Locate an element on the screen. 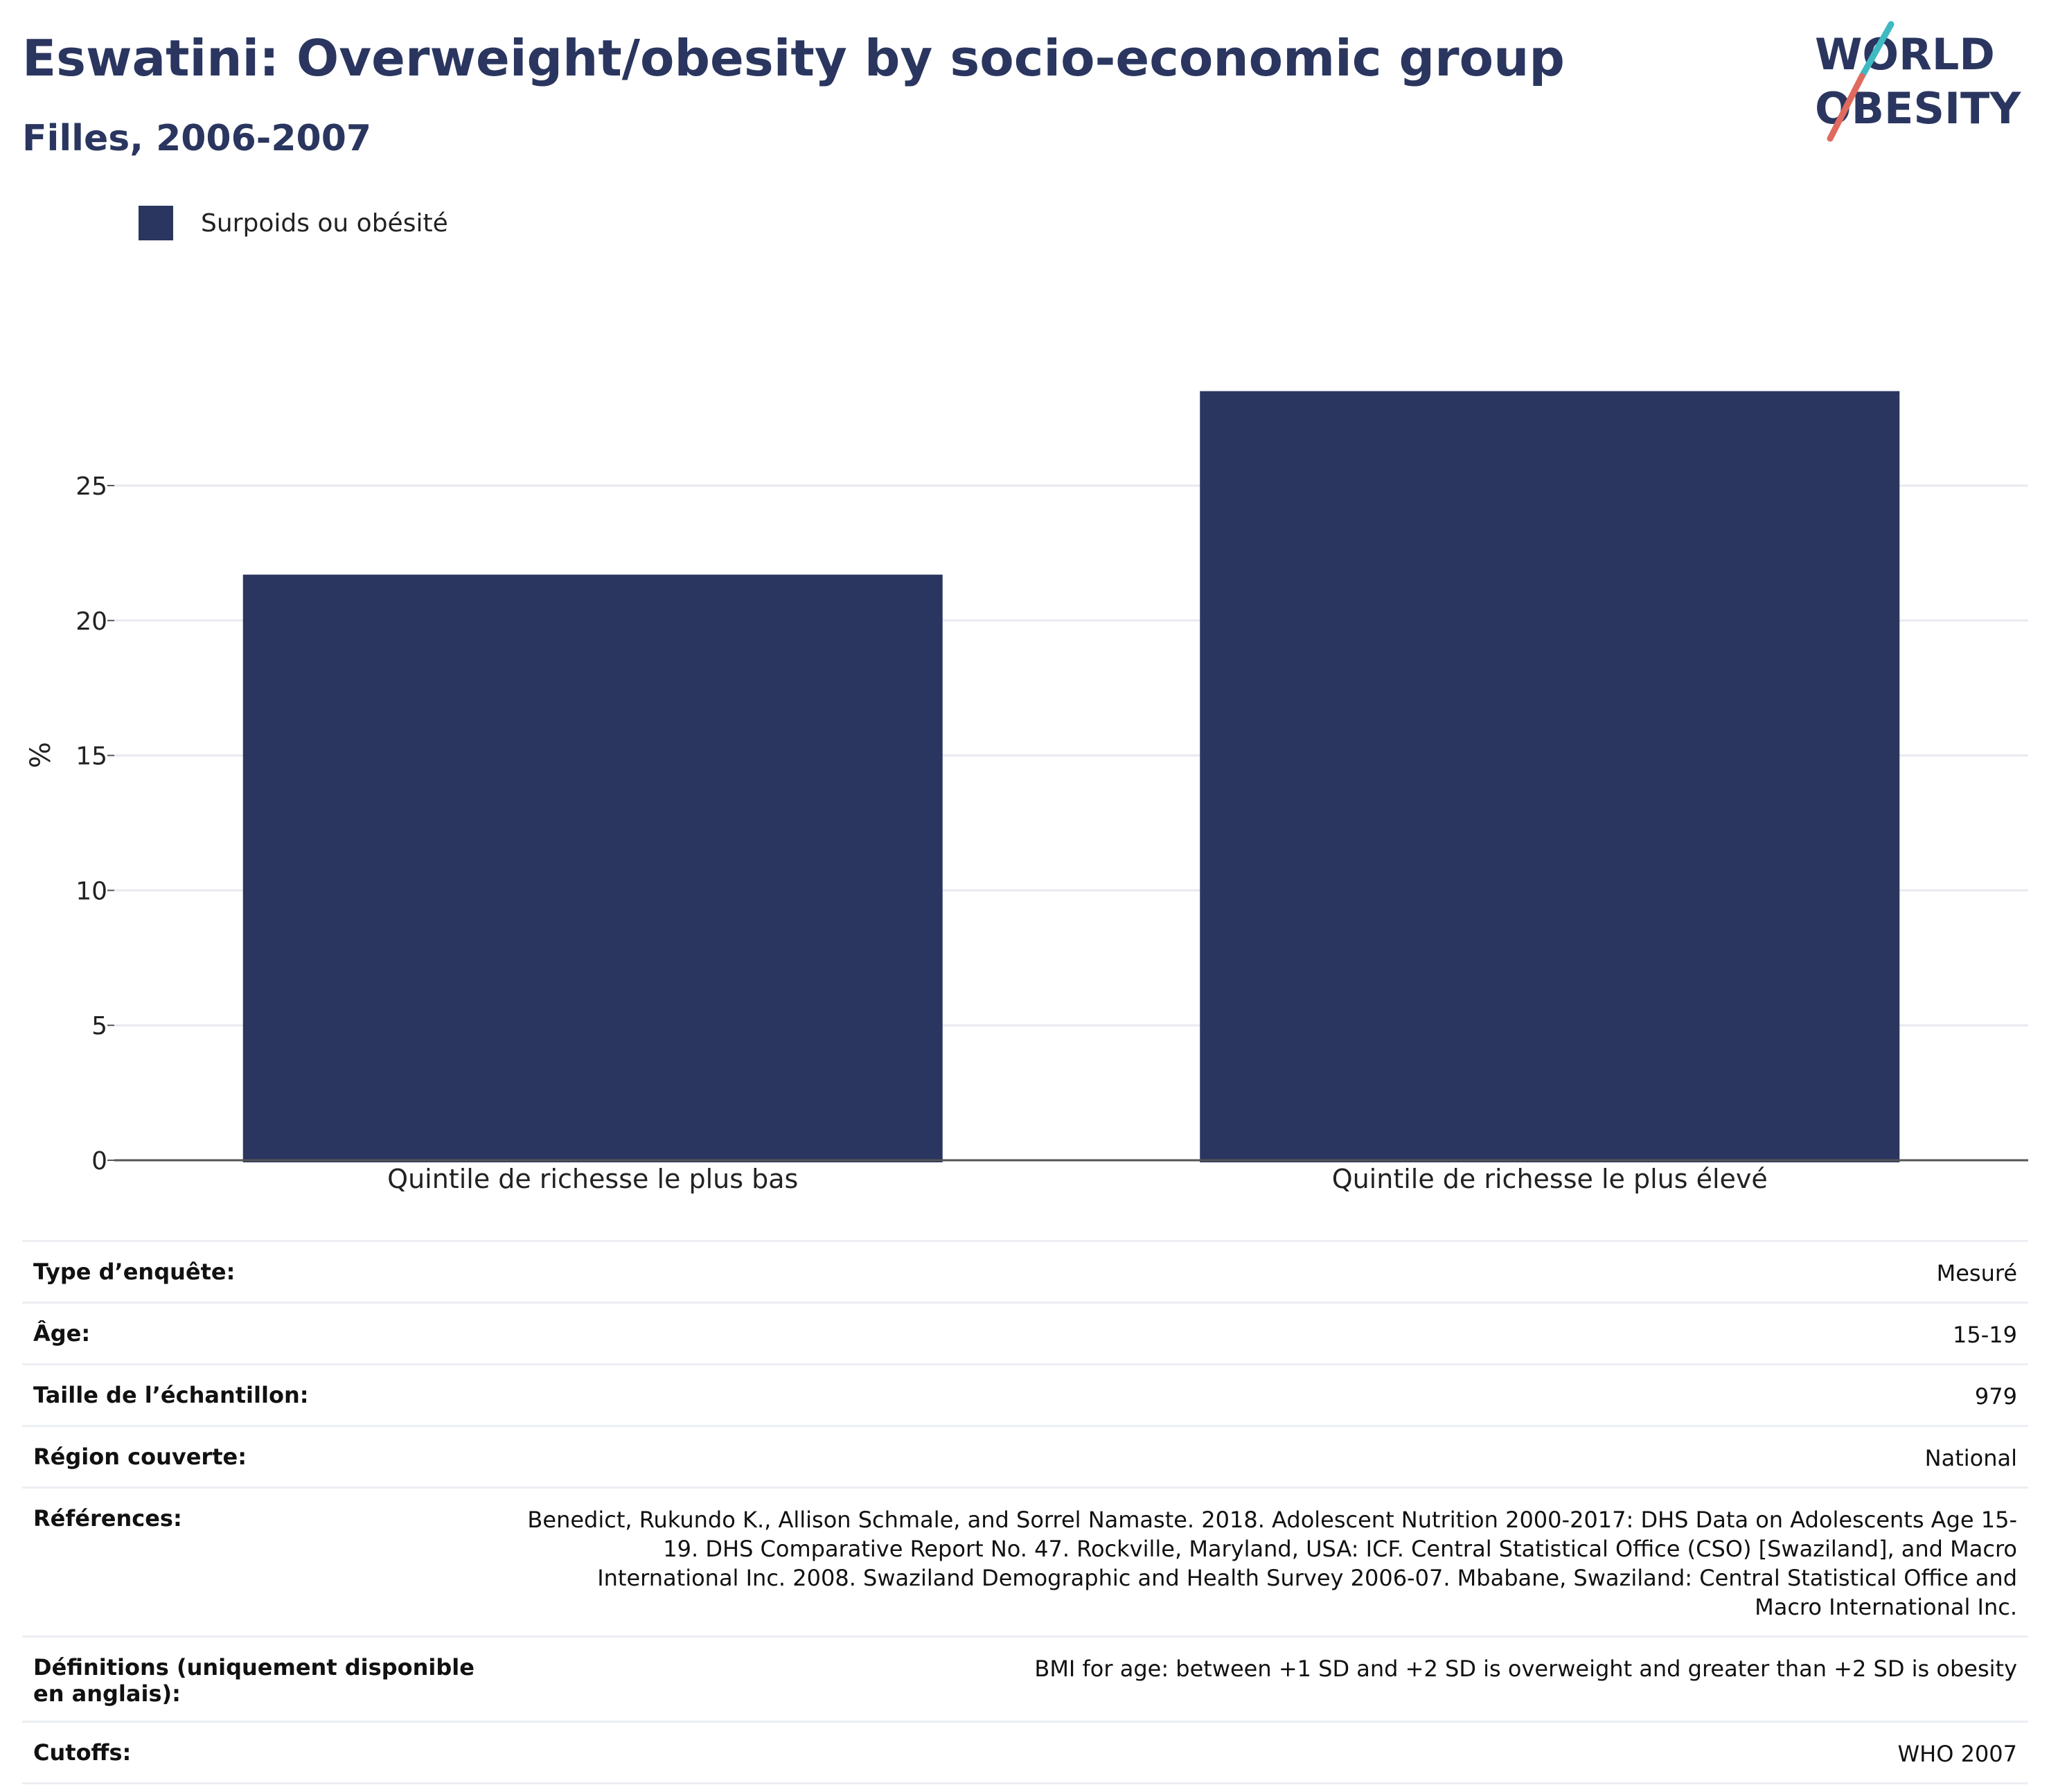 Image resolution: width=2049 pixels, height=1792 pixels. info-label: Cutoffs: is located at coordinates (269, 1752).